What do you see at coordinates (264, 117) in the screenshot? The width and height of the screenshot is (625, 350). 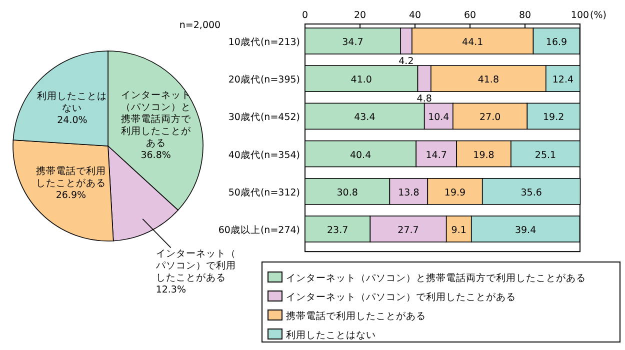 I see `y-tick-label: 30歳代(n=452)` at bounding box center [264, 117].